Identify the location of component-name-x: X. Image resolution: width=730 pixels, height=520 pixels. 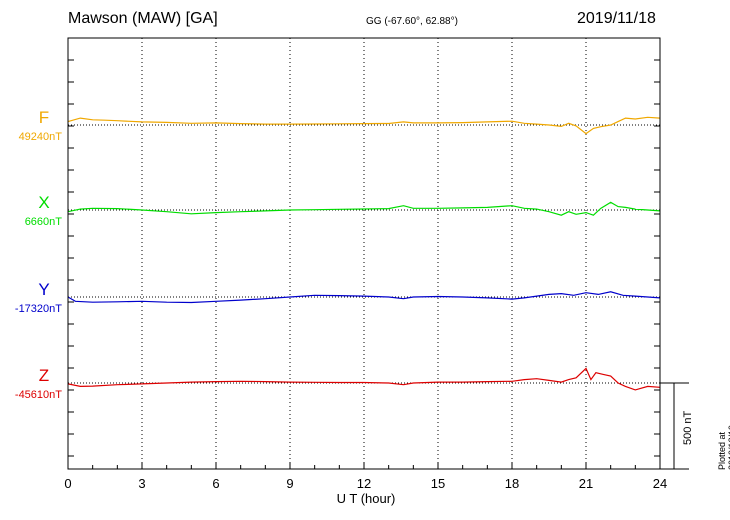
(44, 202).